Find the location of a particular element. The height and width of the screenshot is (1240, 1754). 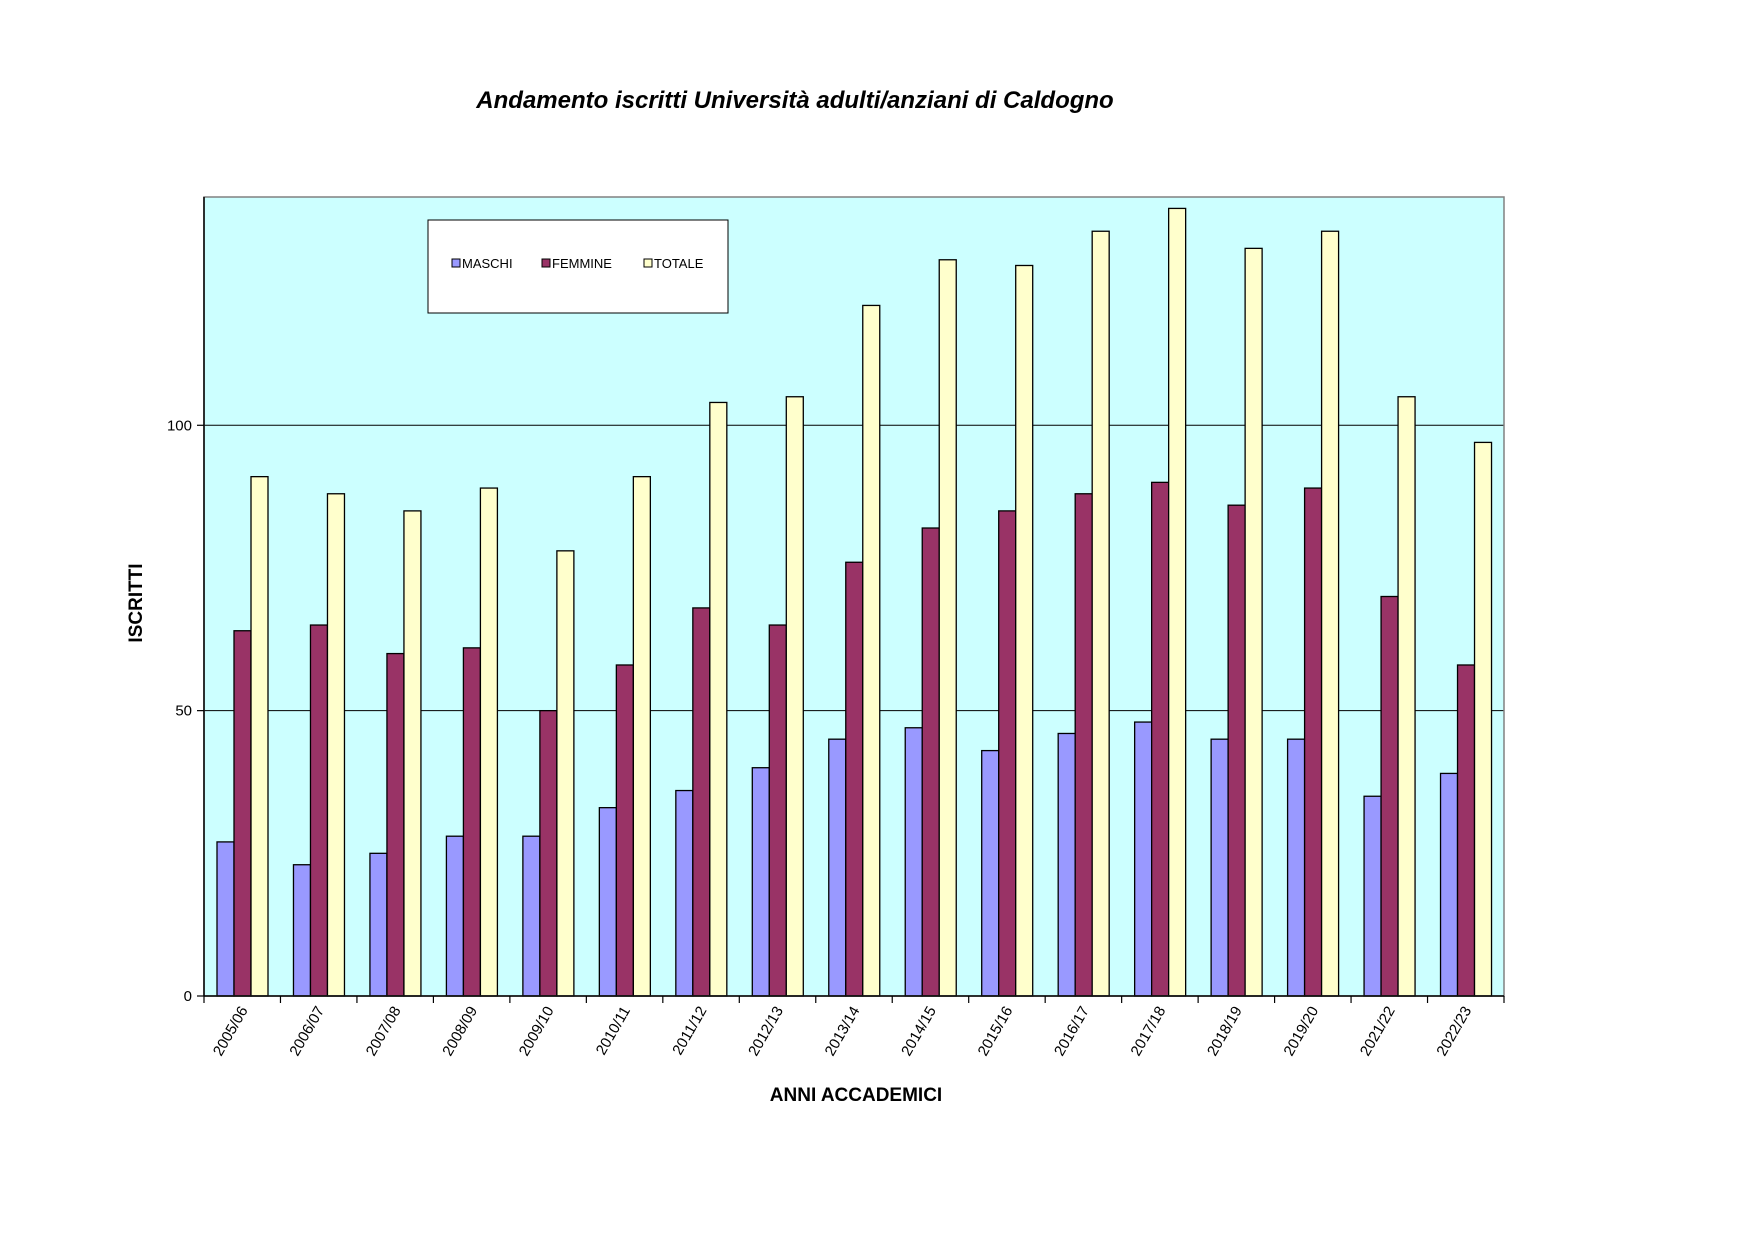

x-tick-label: 2011/12 is located at coordinates (689, 1031).